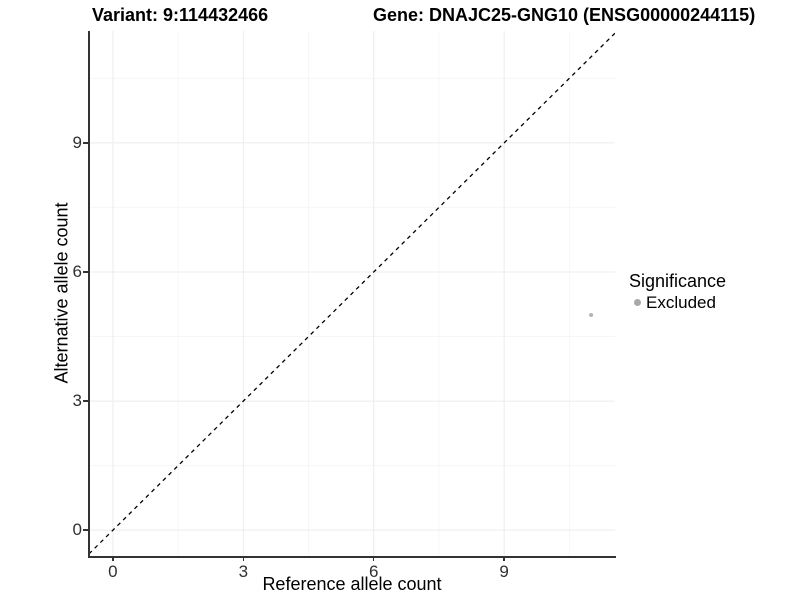  Describe the element at coordinates (113, 571) in the screenshot. I see `x-tick-label: 0` at that location.